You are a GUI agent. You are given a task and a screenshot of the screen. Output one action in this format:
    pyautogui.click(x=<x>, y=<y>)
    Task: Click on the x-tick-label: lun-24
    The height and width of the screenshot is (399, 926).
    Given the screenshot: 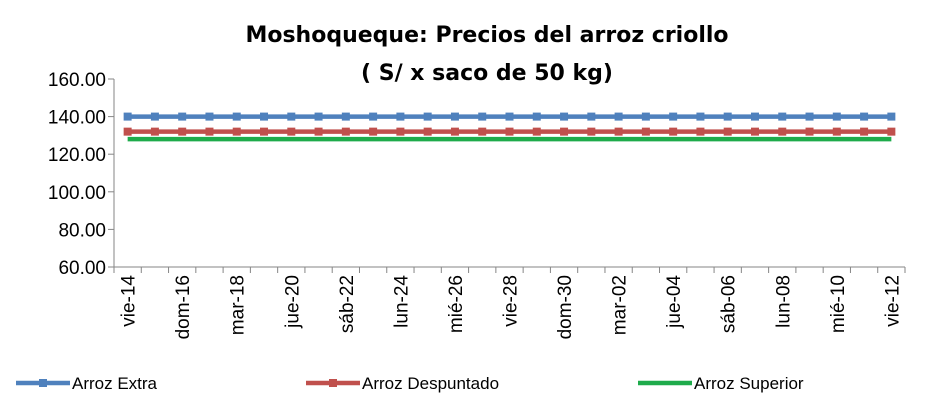 What is the action you would take?
    pyautogui.click(x=401, y=301)
    